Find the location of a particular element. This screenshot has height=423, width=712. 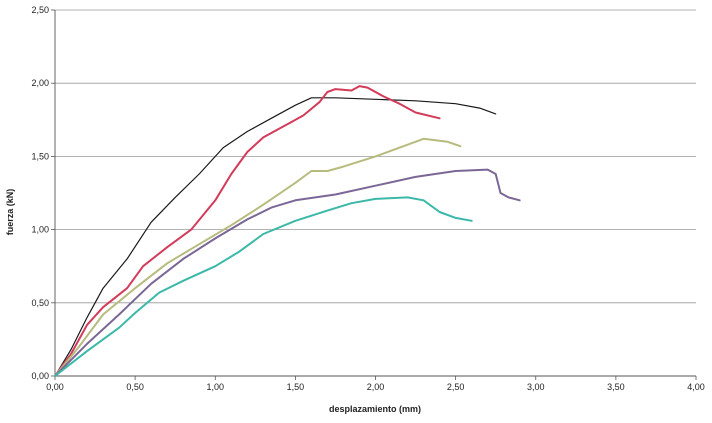

y-tick-label: 2,50 is located at coordinates (40, 10).